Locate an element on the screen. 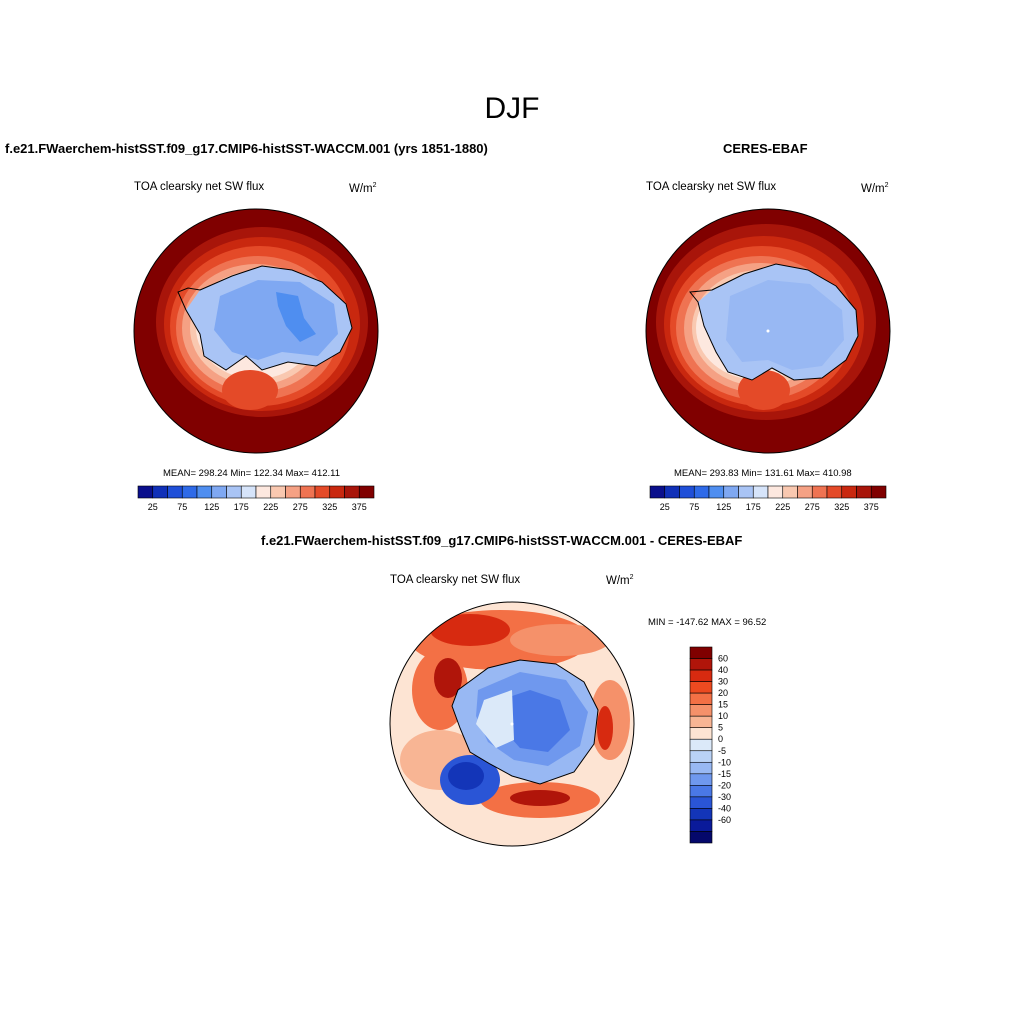  colorbar-diff-tick-label: -20 is located at coordinates (724, 785).